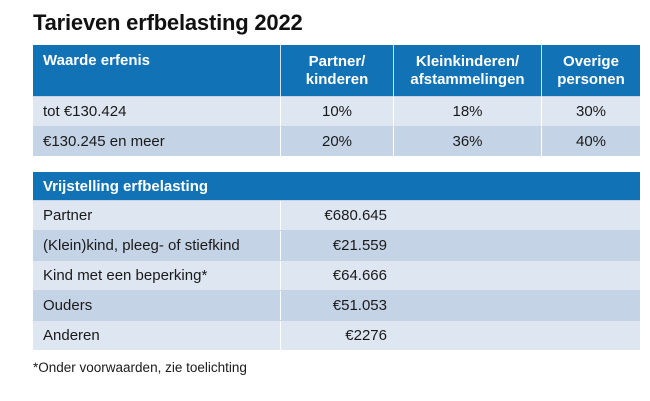  Describe the element at coordinates (168, 22) in the screenshot. I see `page-title: Tarieven erfbelasting 2022` at that location.